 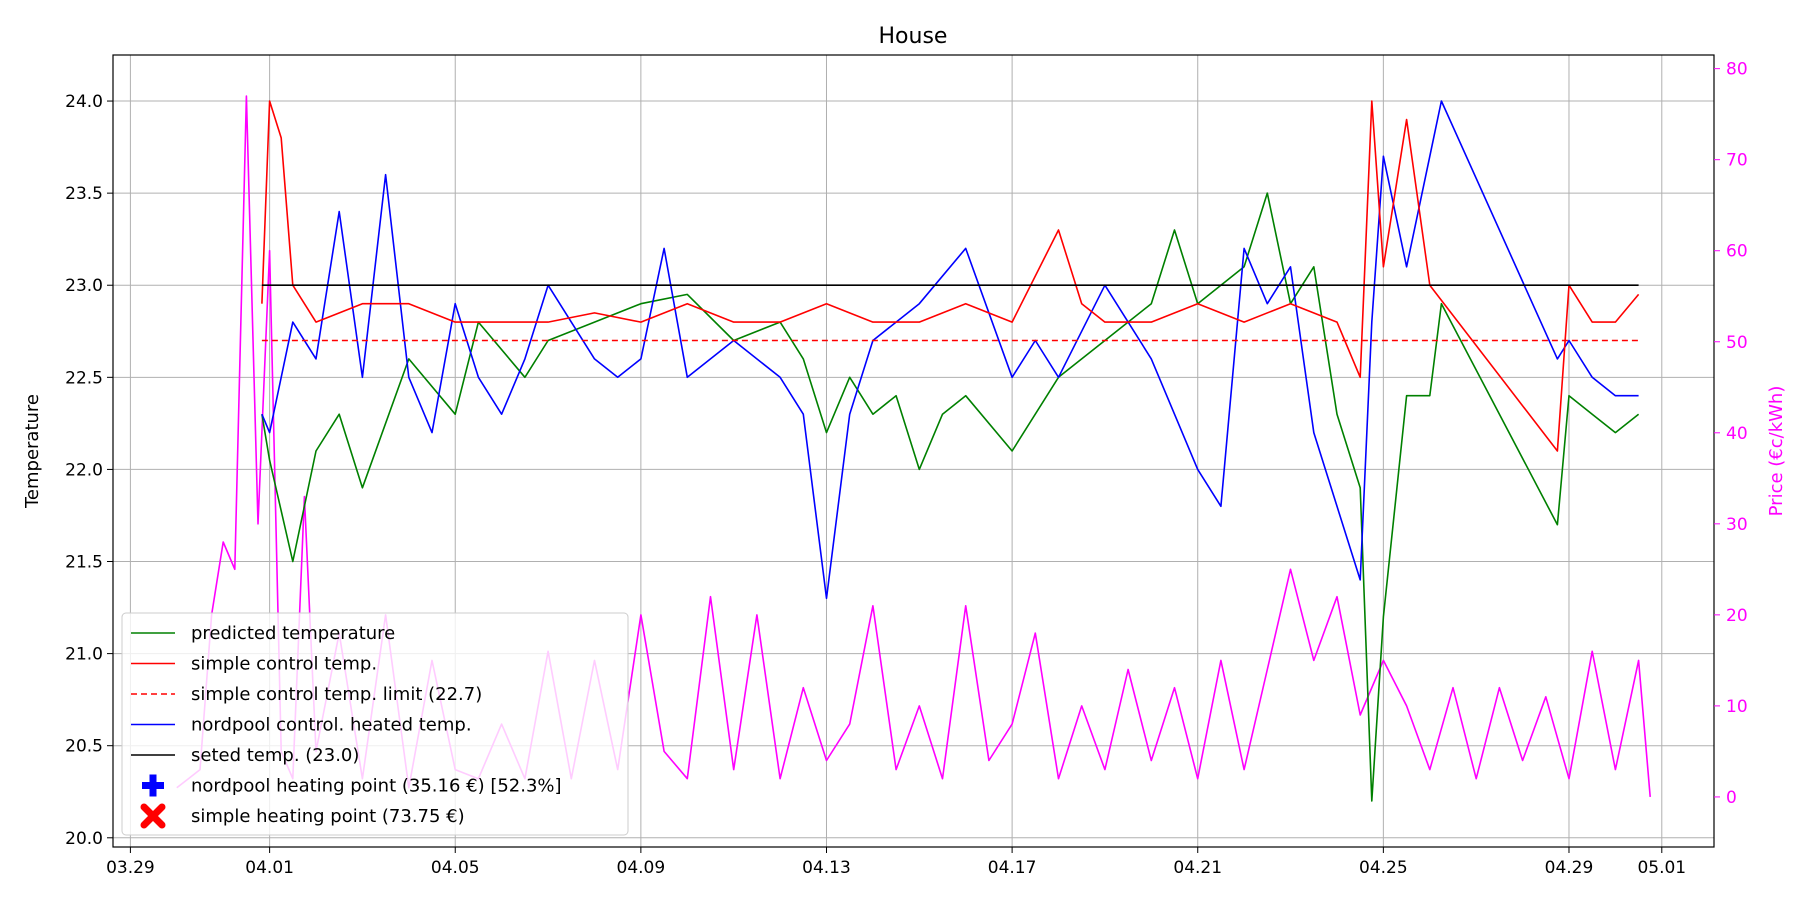 I want to click on y-tick-label: 20.0, so click(x=84, y=839).